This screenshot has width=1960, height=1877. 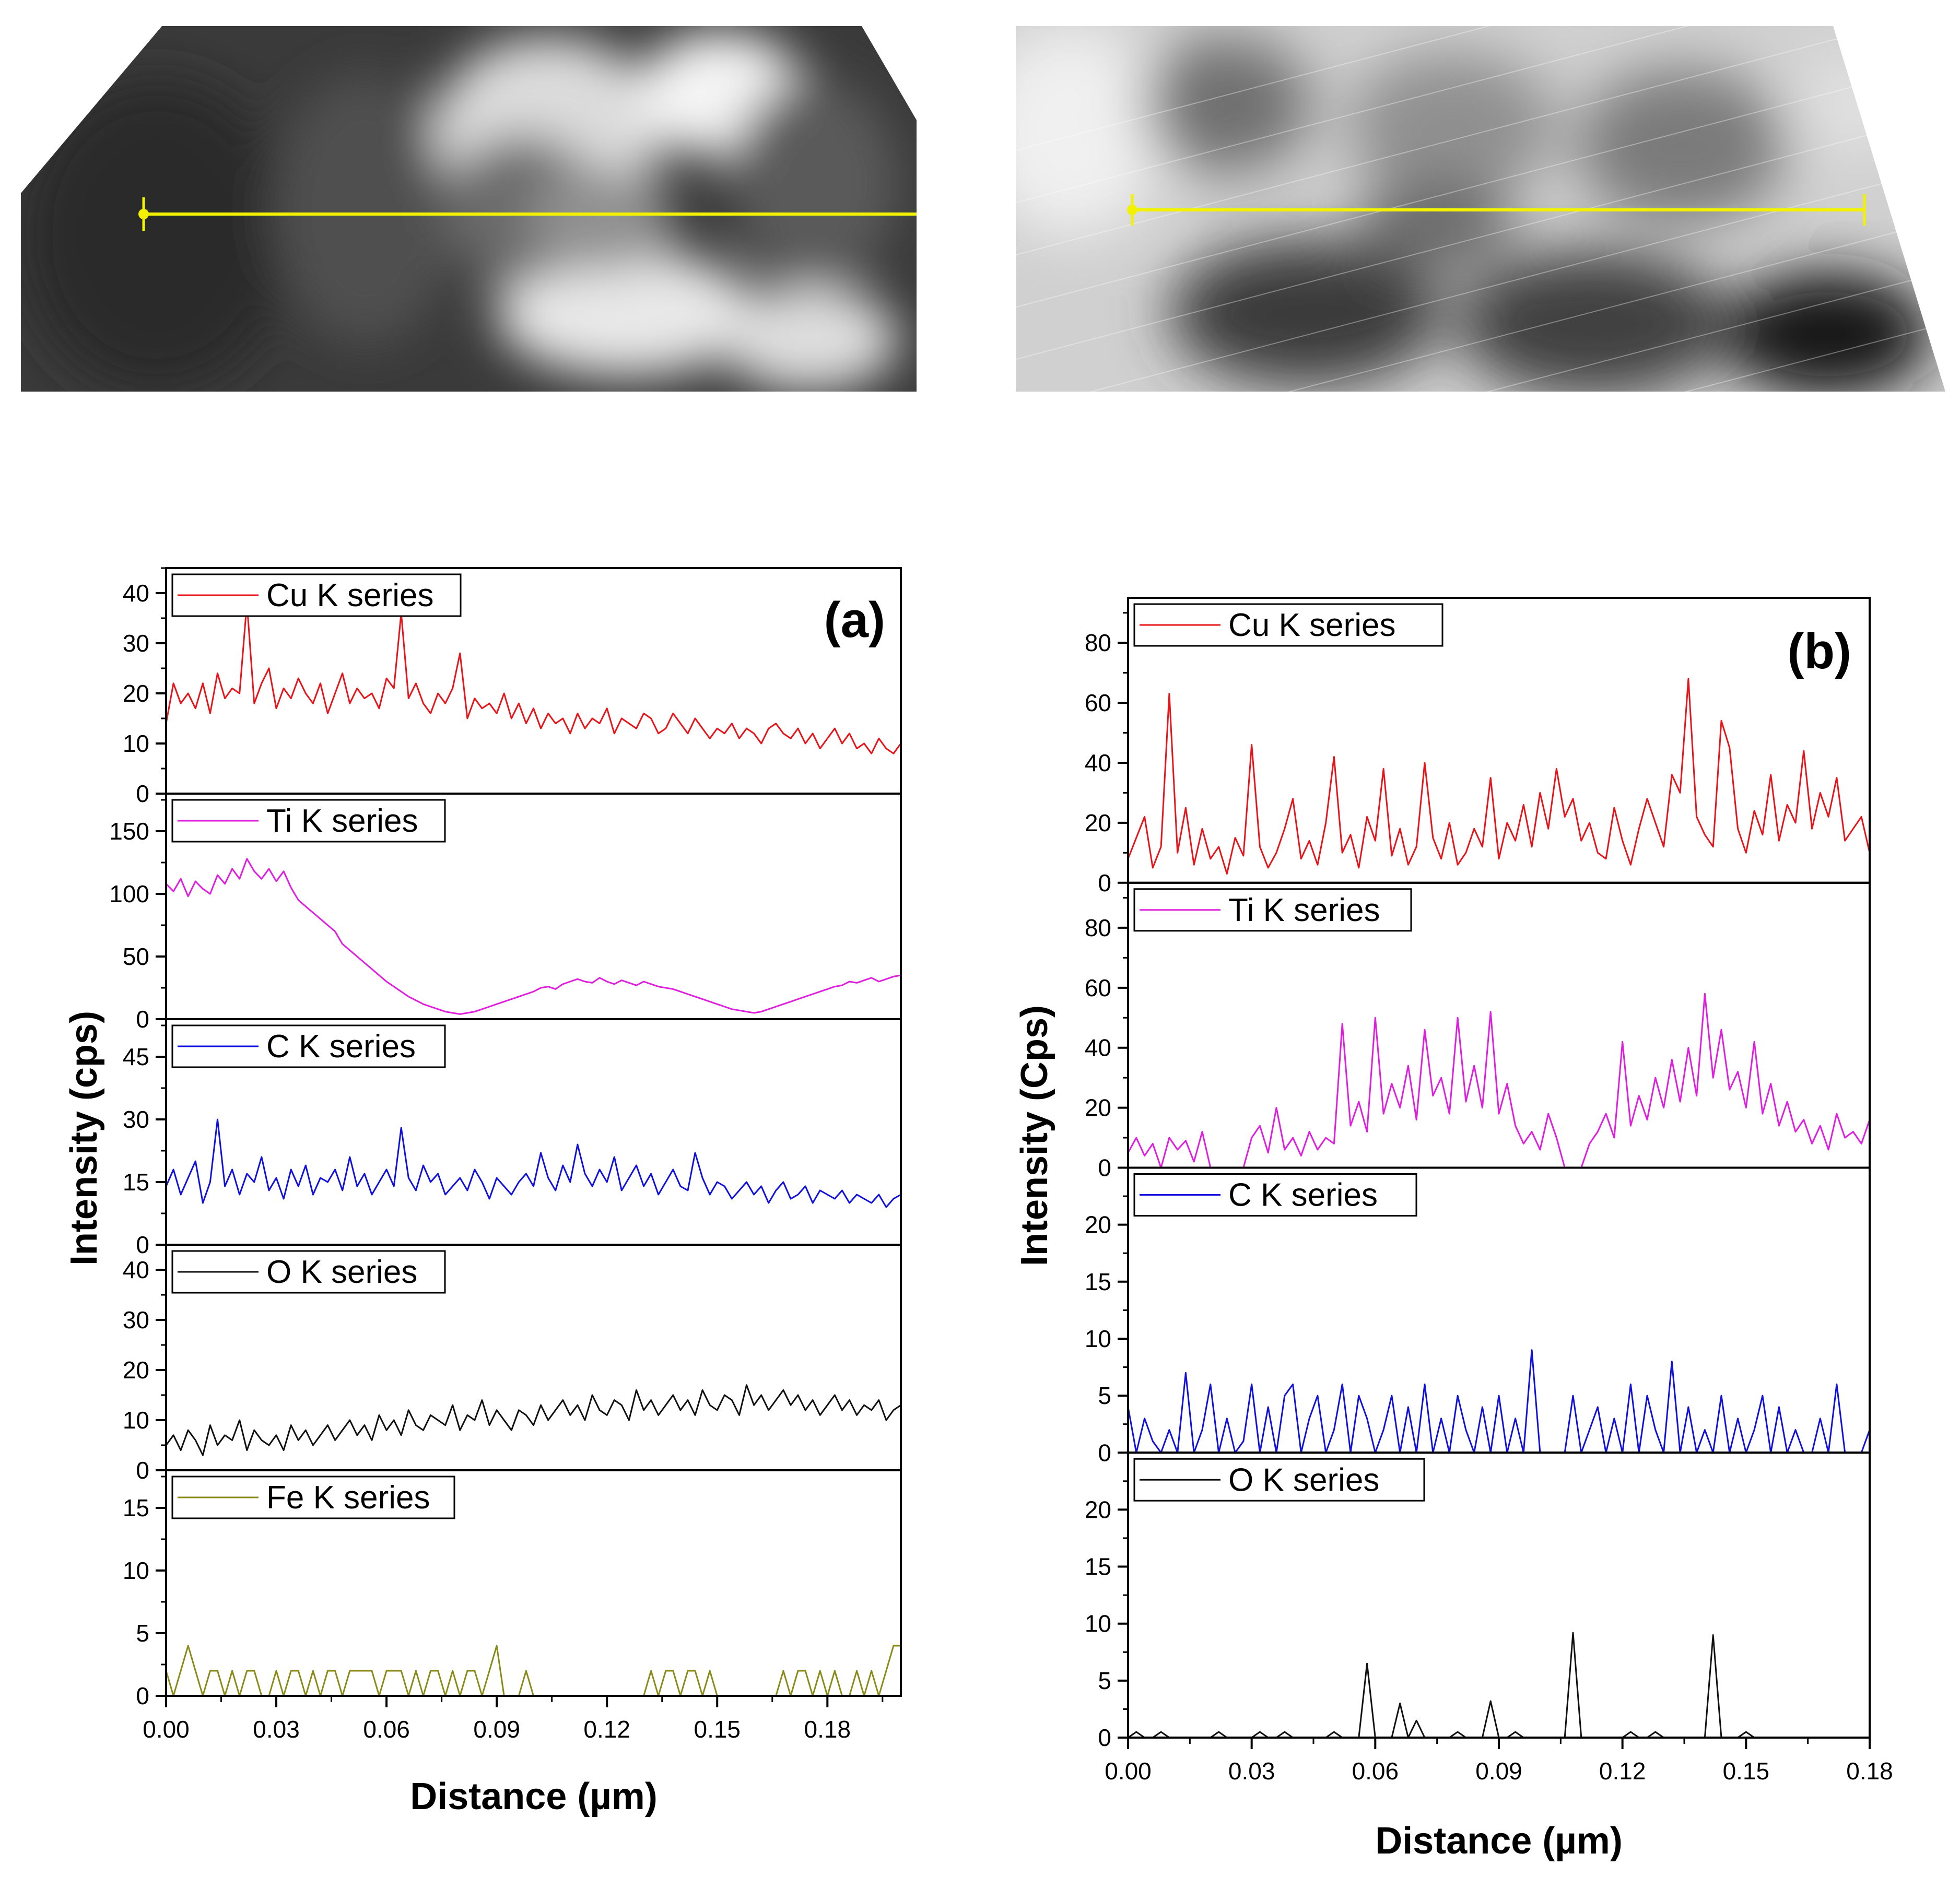 I want to click on chart-a-panel-fe: 0 5 10 15 Fe K series, so click(x=512, y=1589).